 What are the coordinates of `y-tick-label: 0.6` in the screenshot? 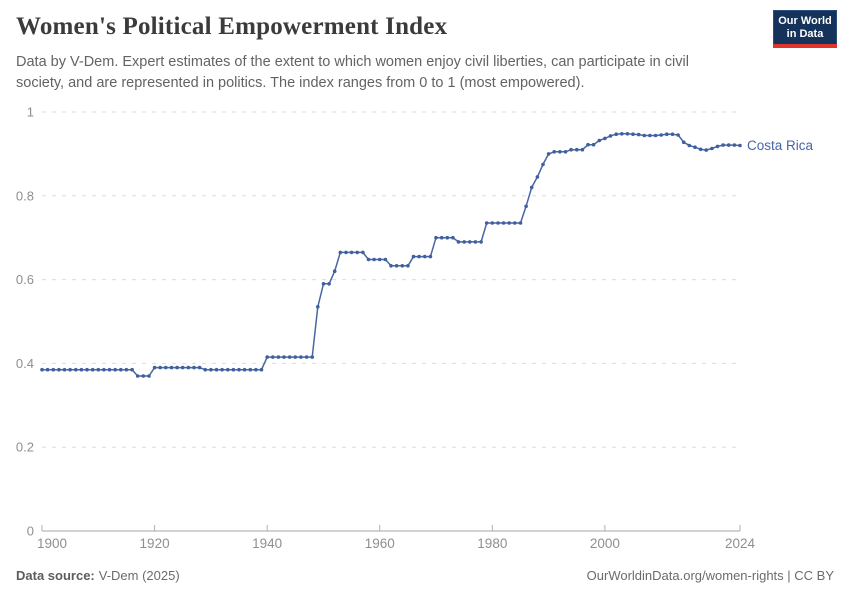 It's located at (25, 279).